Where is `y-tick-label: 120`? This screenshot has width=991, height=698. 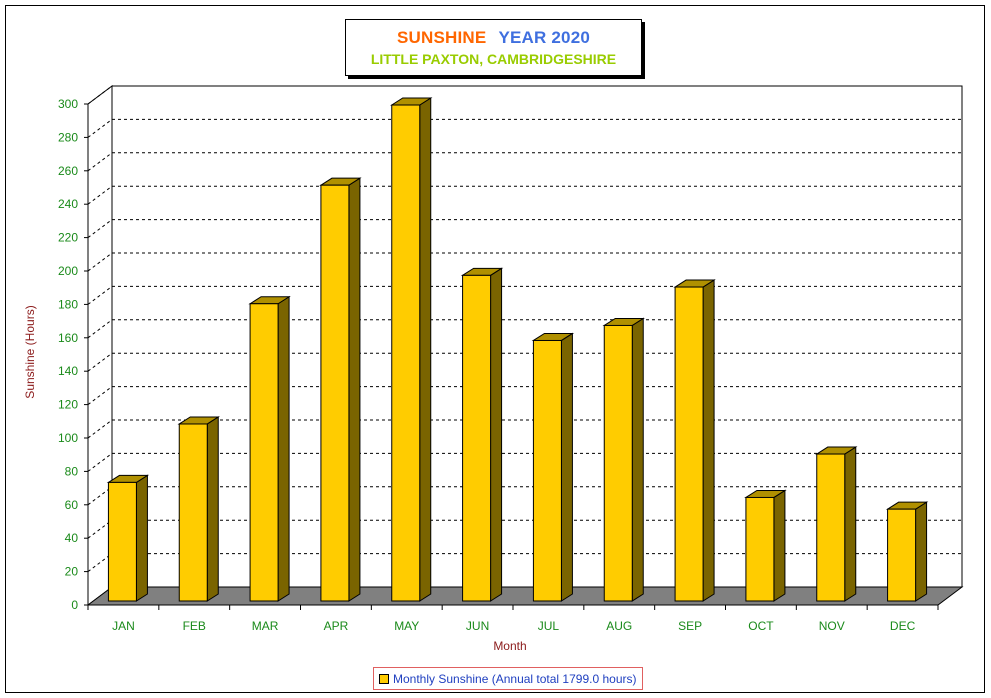 y-tick-label: 120 is located at coordinates (68, 405).